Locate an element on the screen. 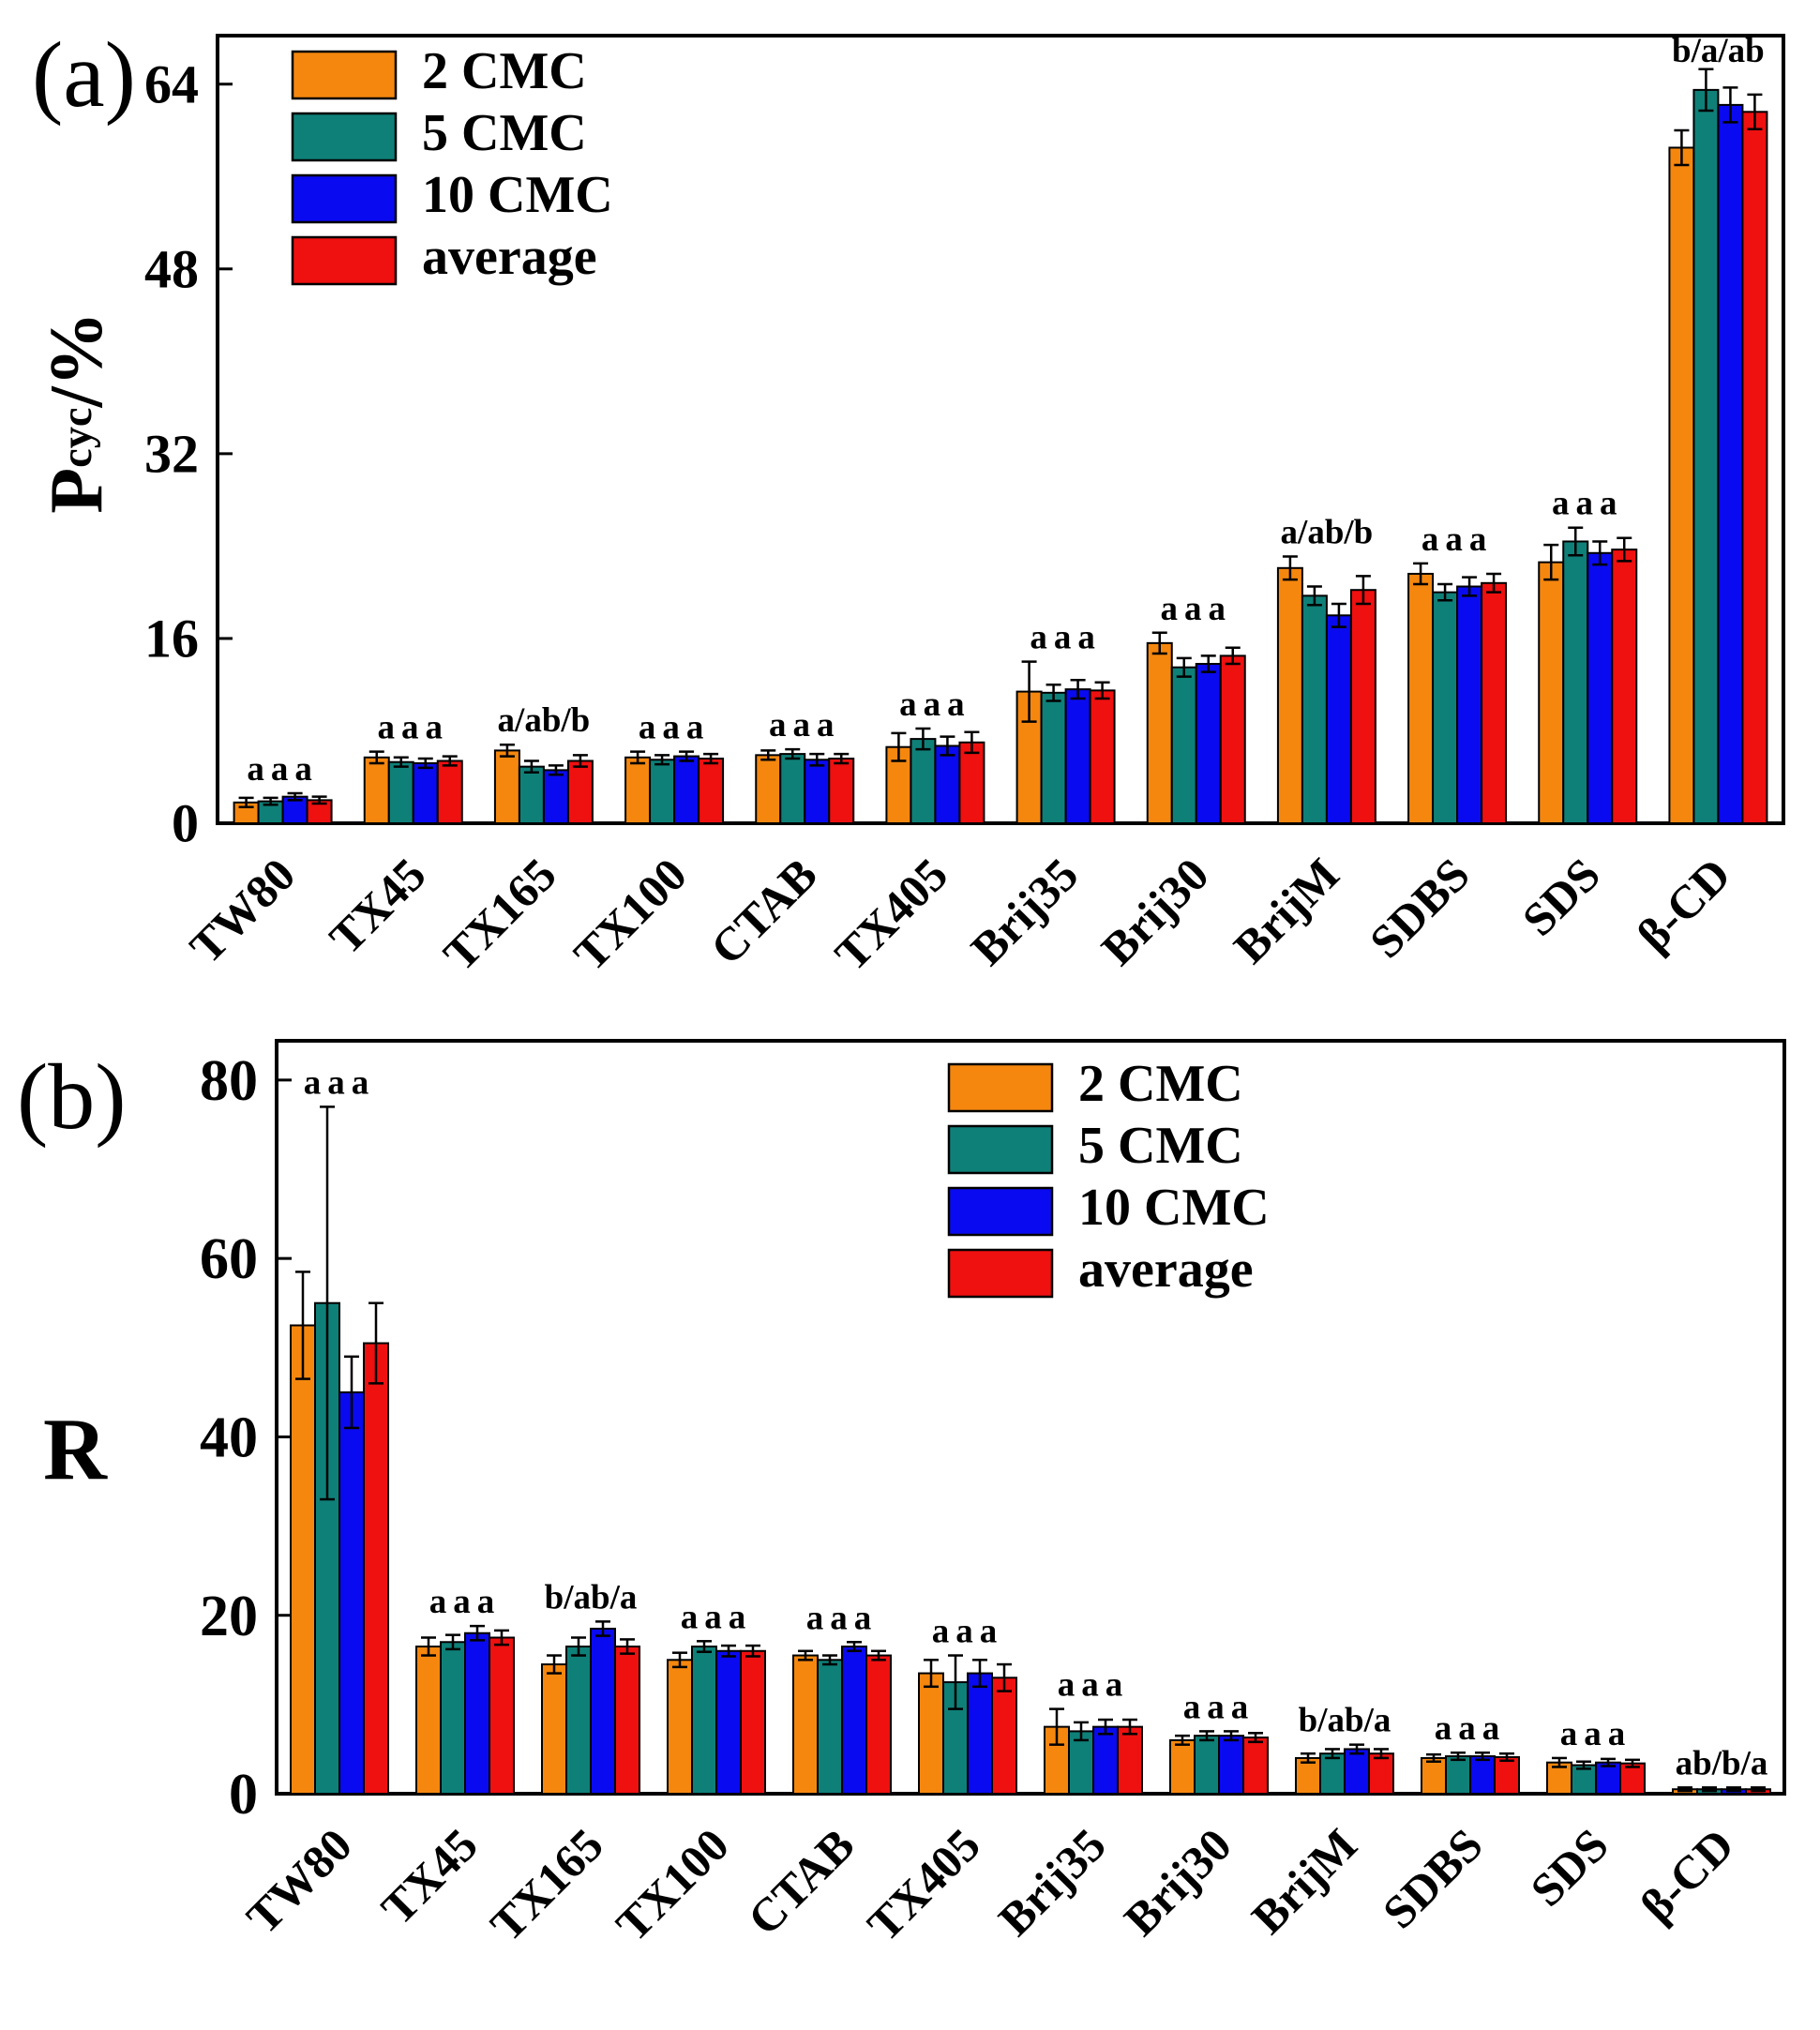 This screenshot has height=2030, width=1820. y-tick-label: 16 is located at coordinates (171, 639).